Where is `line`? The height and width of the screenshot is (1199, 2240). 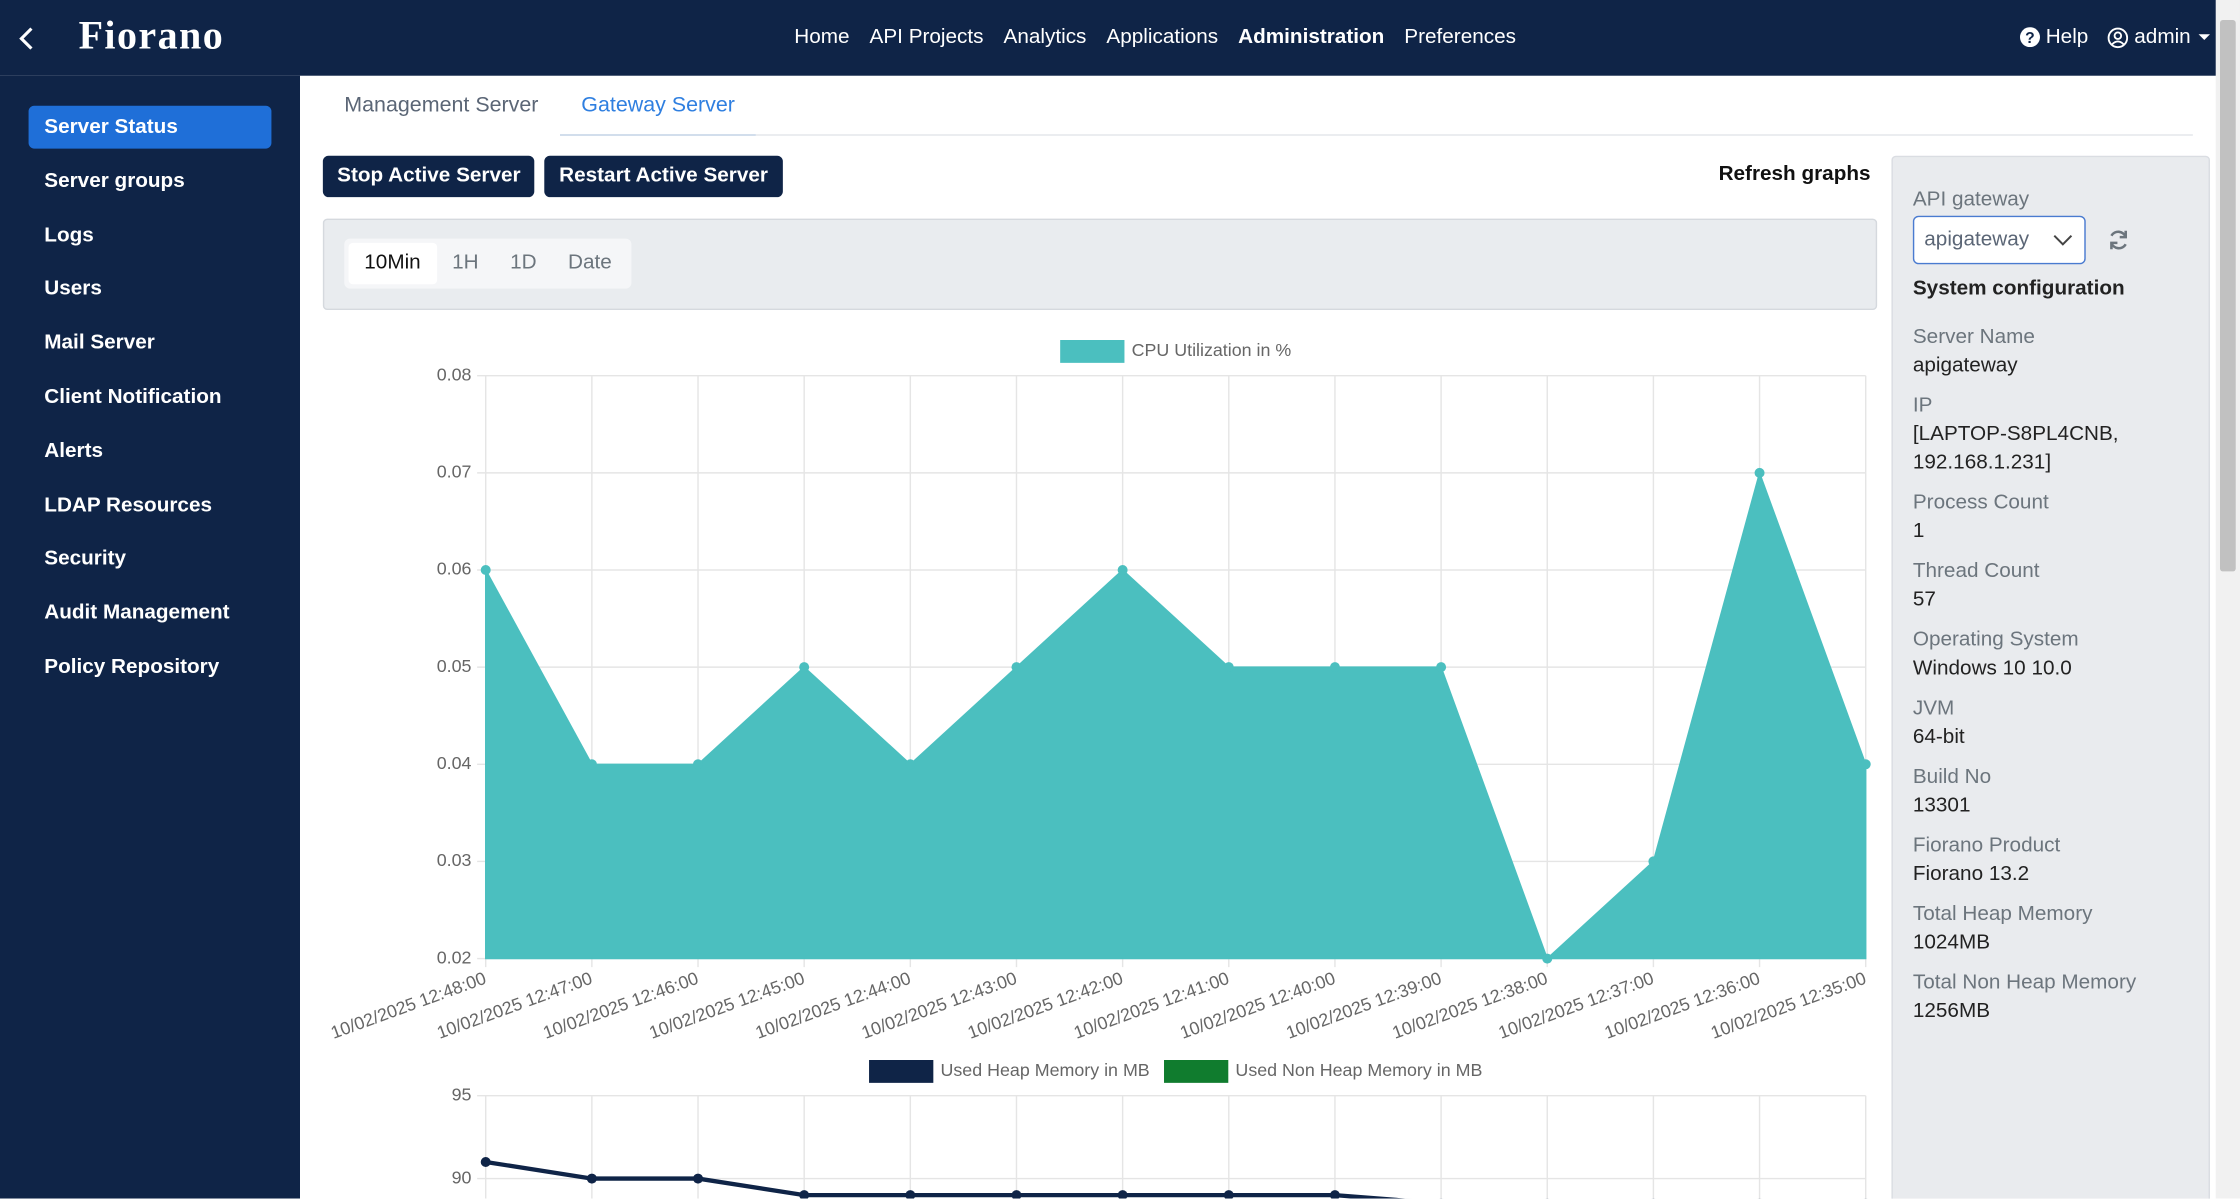 line is located at coordinates (1176, 1180).